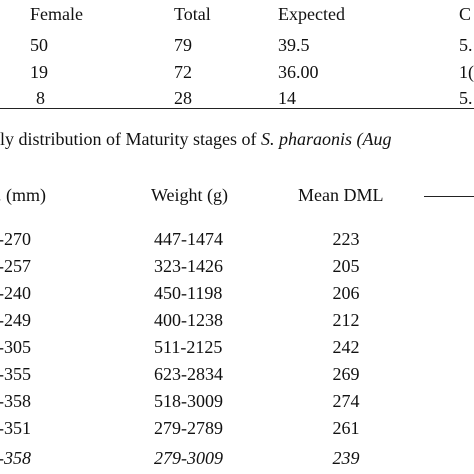 This screenshot has height=474, width=474. Describe the element at coordinates (306, 139) in the screenshot. I see `caption-species: S. pharaonis` at that location.